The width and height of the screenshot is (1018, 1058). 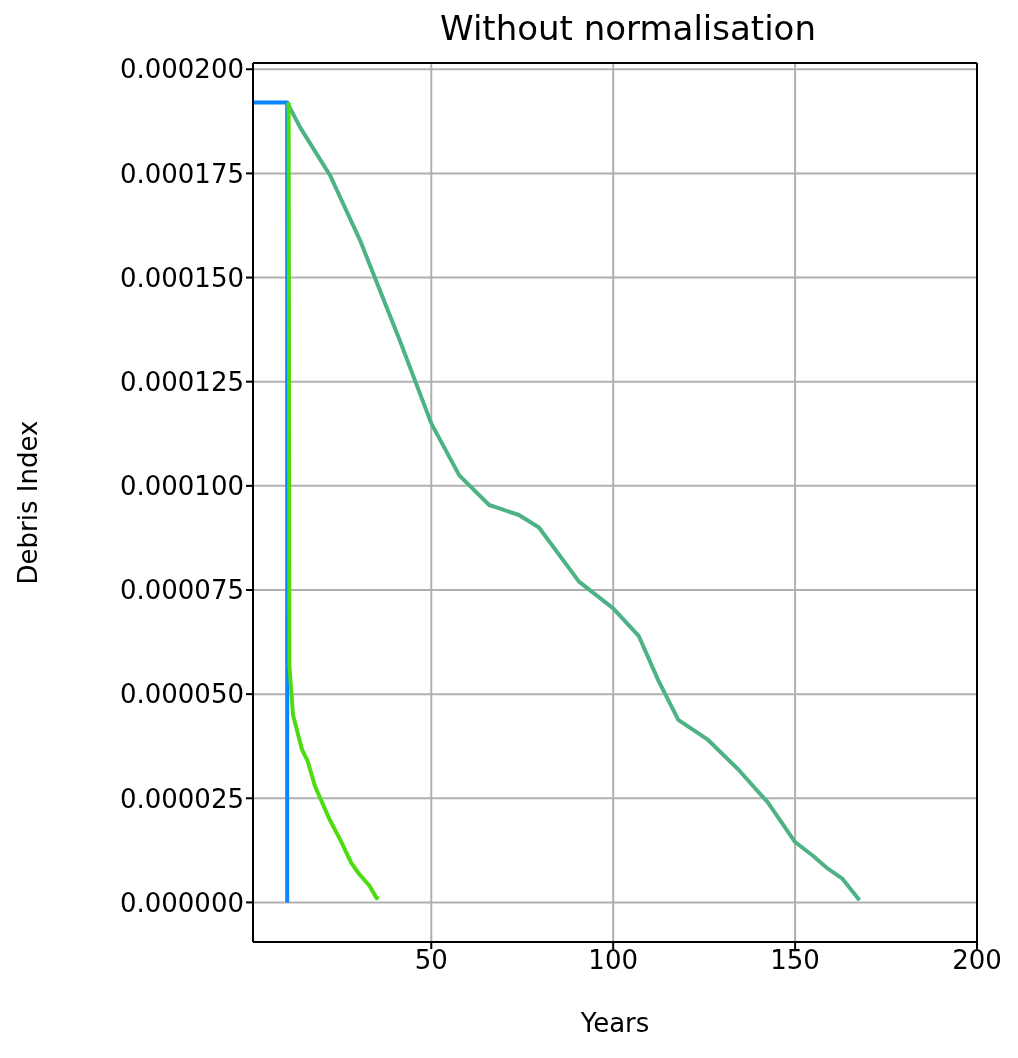 What do you see at coordinates (28, 502) in the screenshot?
I see `y-axis-title: Debris Index` at bounding box center [28, 502].